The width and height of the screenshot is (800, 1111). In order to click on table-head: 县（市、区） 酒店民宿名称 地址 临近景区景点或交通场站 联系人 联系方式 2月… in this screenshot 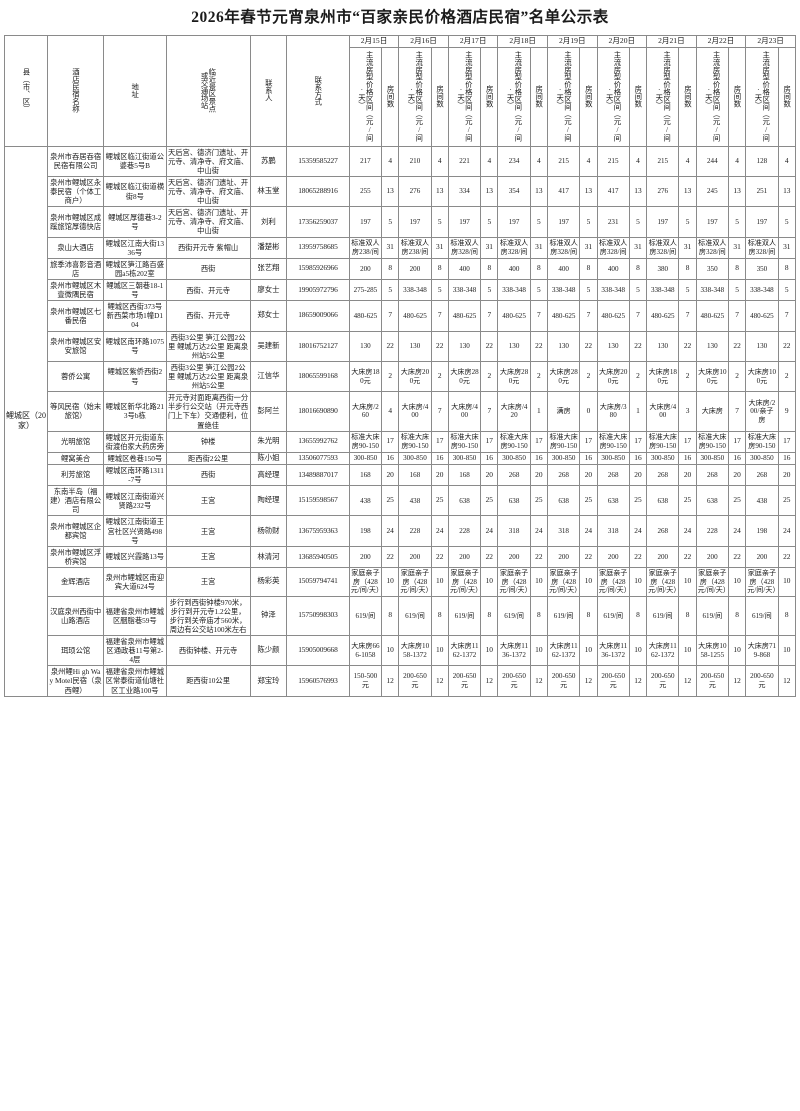, I will do `click(400, 90)`.